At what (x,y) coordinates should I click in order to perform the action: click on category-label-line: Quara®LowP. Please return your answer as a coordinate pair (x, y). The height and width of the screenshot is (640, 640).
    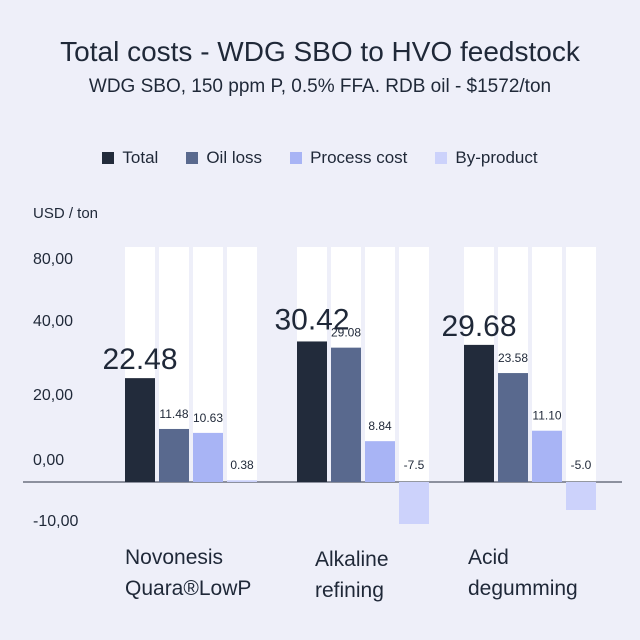
    Looking at the image, I should click on (188, 588).